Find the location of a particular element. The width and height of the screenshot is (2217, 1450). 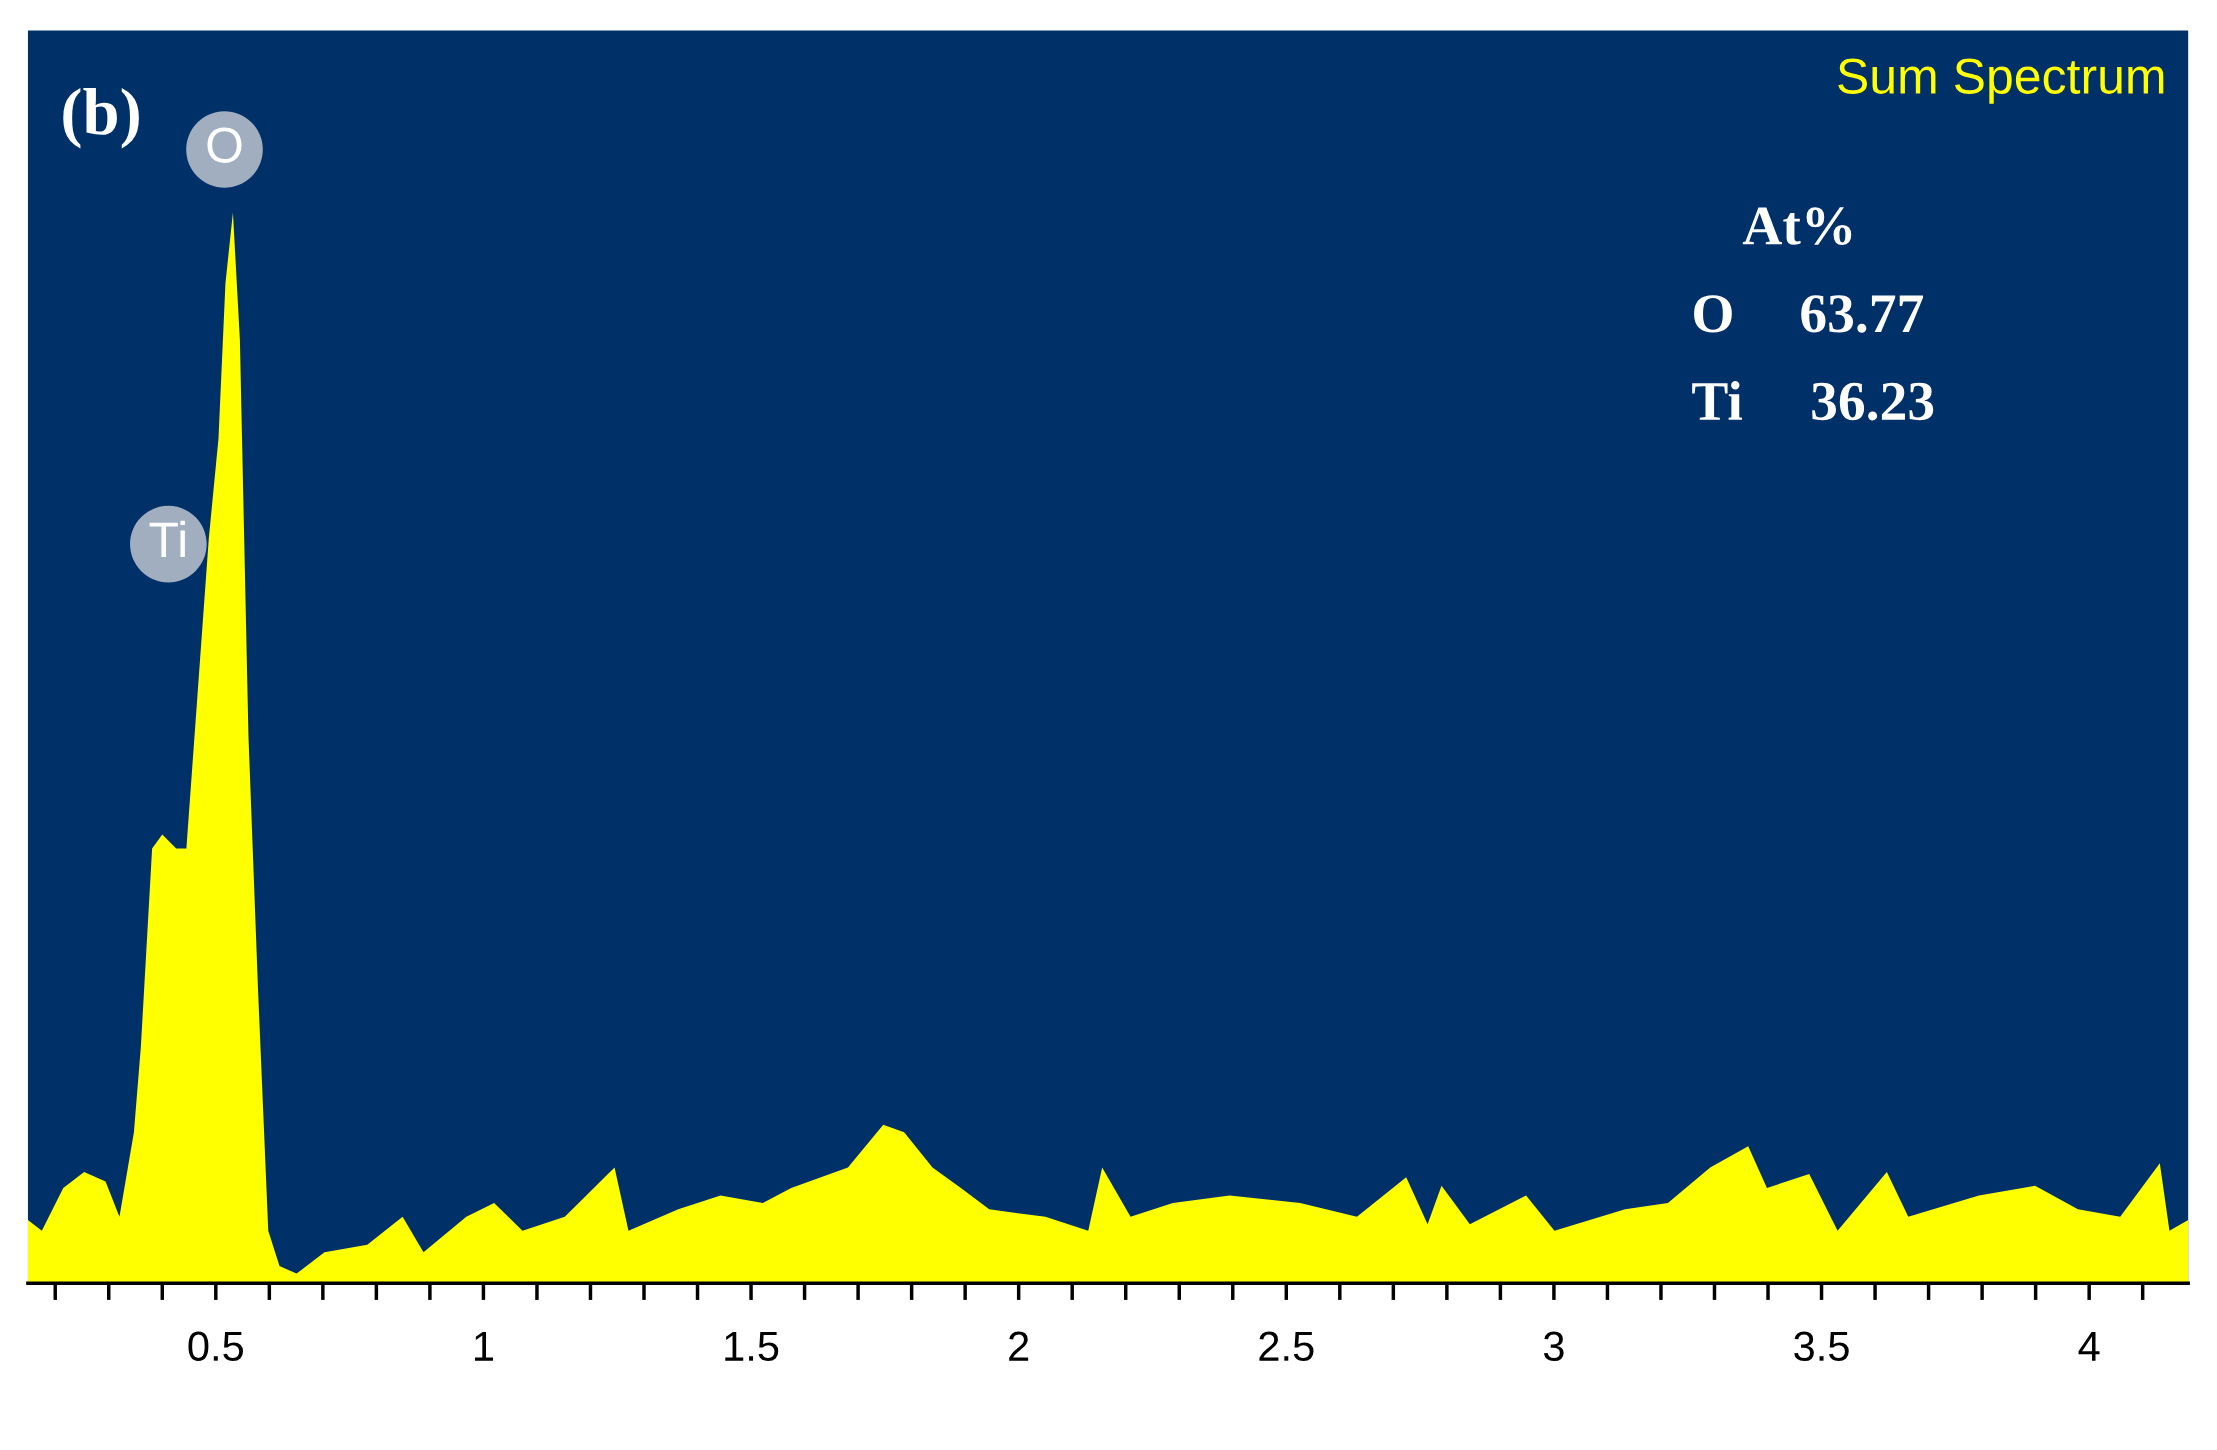

x-tick-label: 1 is located at coordinates (484, 1346).